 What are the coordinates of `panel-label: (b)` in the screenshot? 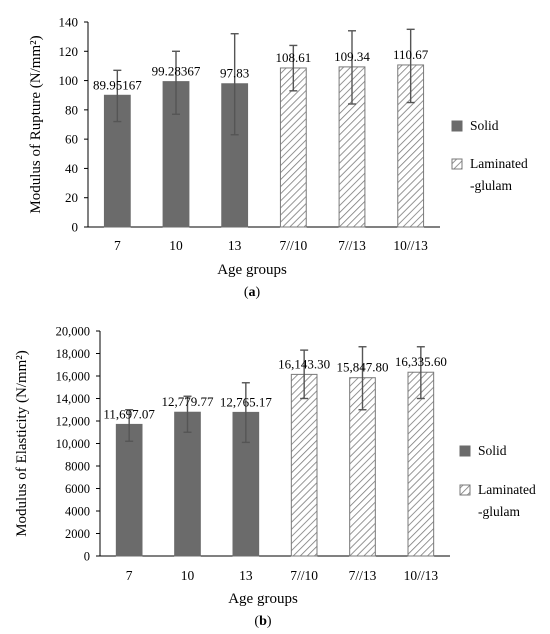 It's located at (262, 621).